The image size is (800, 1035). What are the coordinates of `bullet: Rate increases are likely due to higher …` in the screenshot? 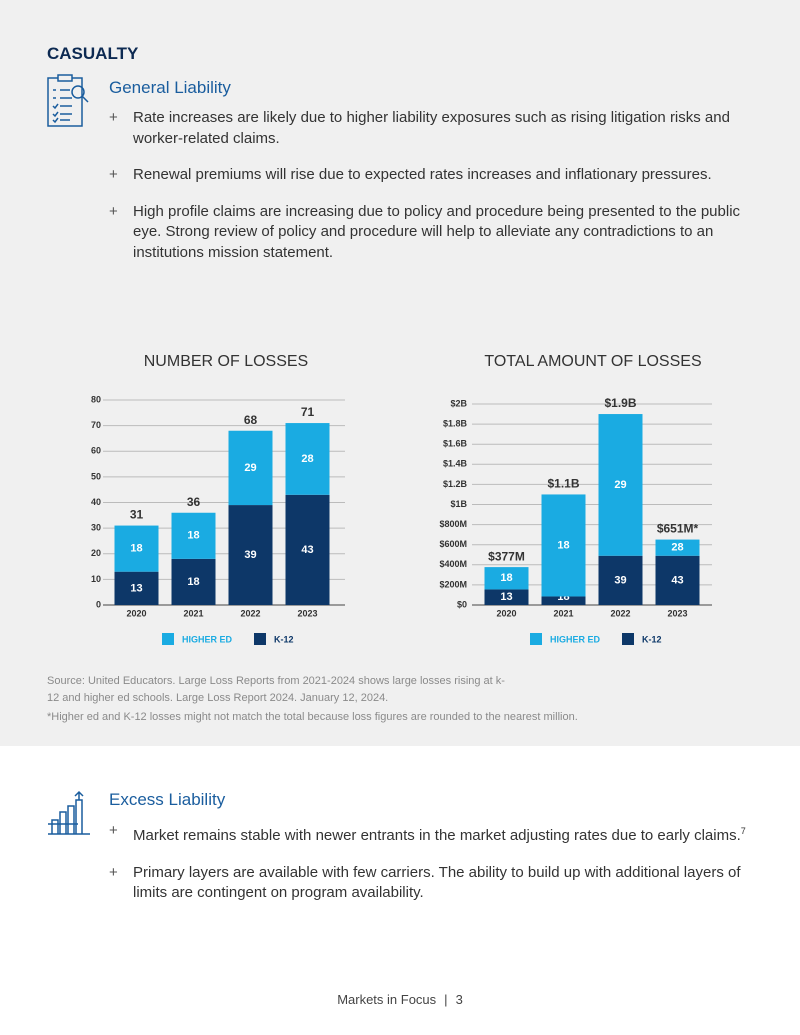 It's located at (429, 128).